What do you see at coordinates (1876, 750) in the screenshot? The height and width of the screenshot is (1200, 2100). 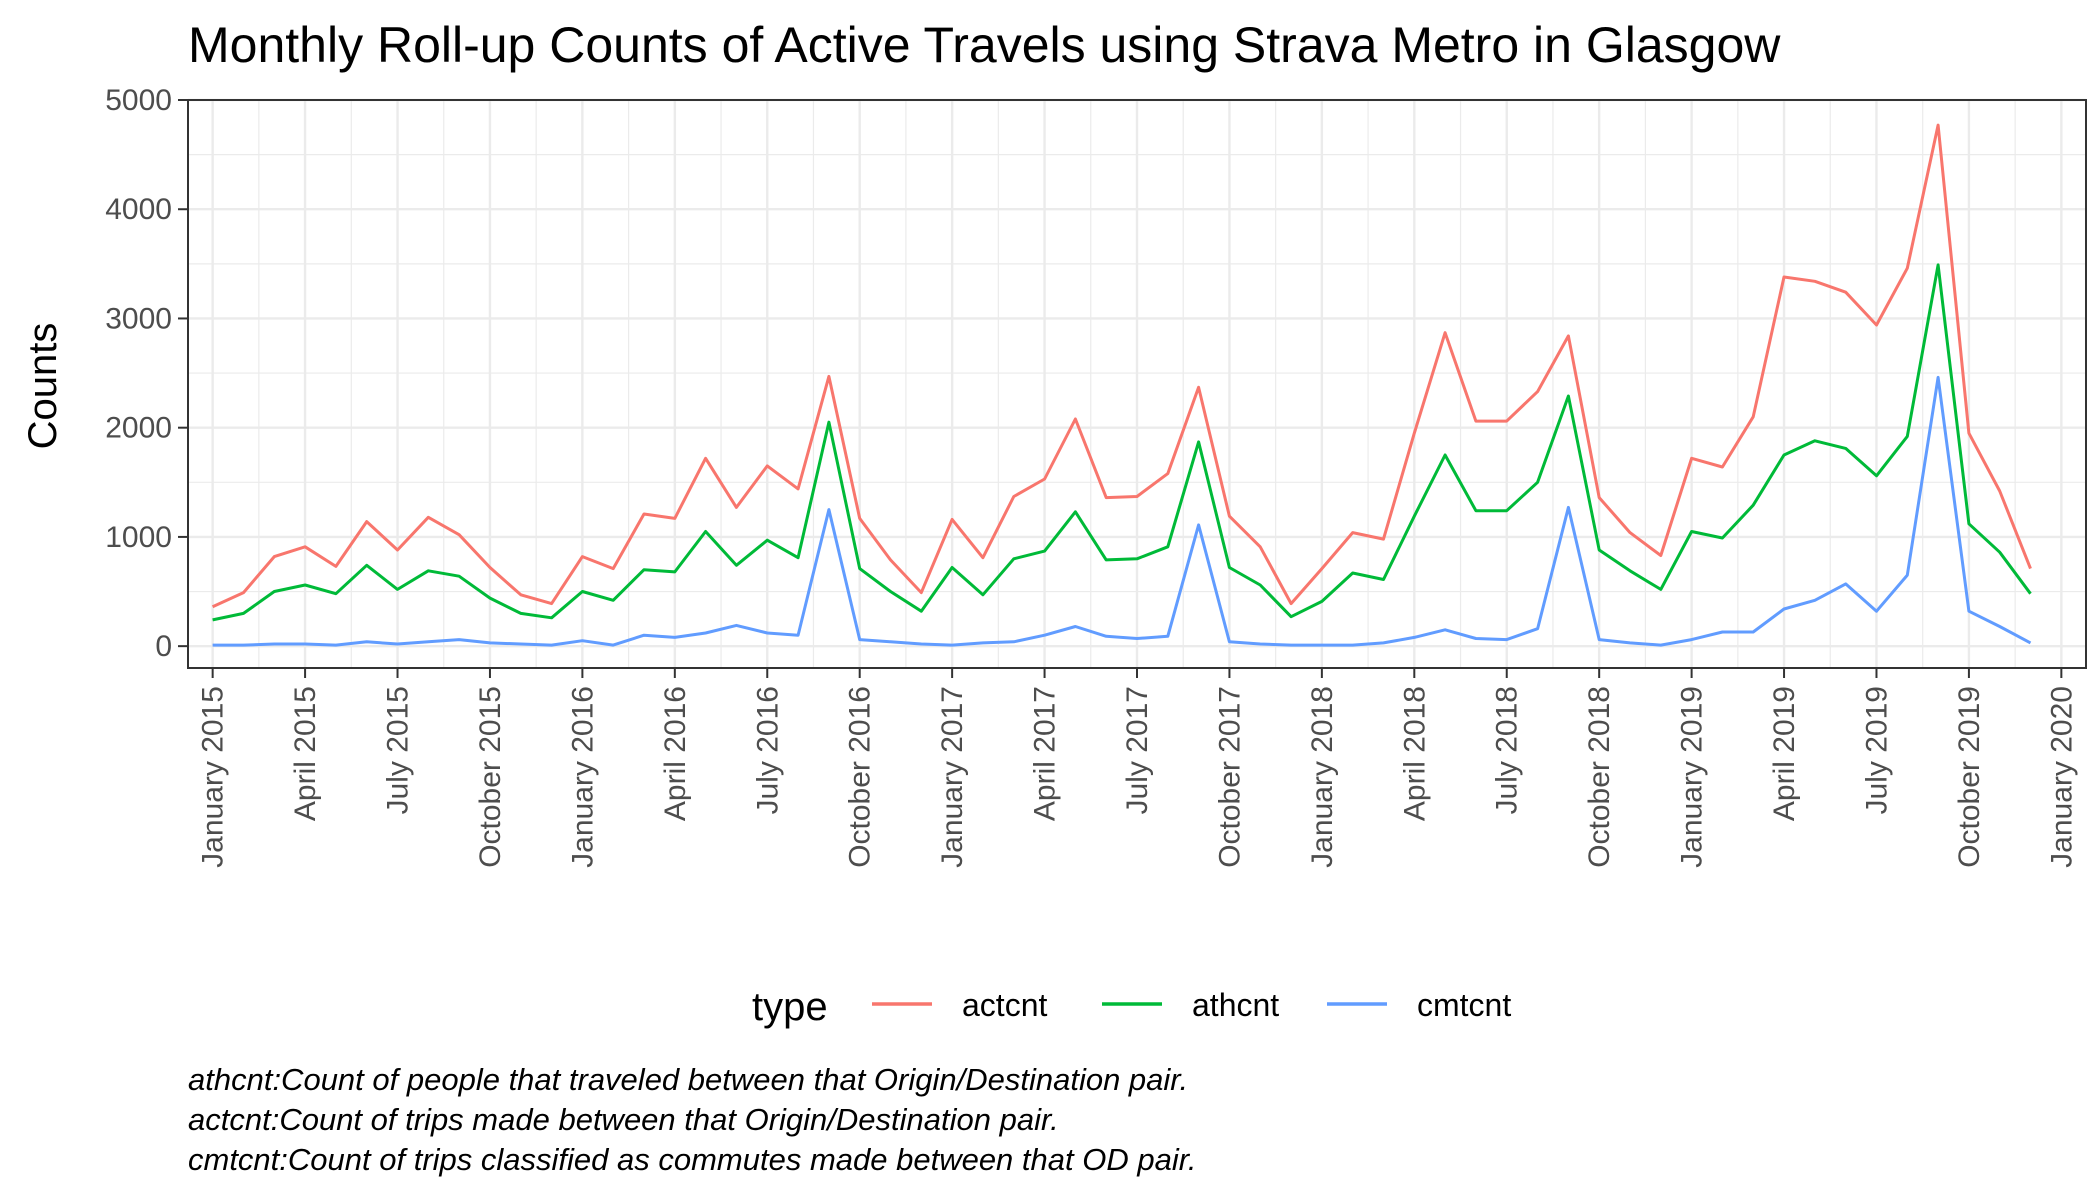 I see `x-tick-label: July 2019` at bounding box center [1876, 750].